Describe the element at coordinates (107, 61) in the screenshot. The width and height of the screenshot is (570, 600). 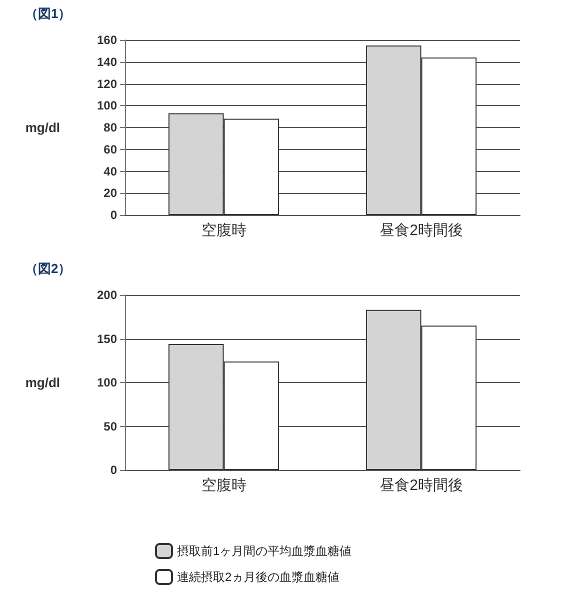
I see `y-tick-label: 140` at that location.